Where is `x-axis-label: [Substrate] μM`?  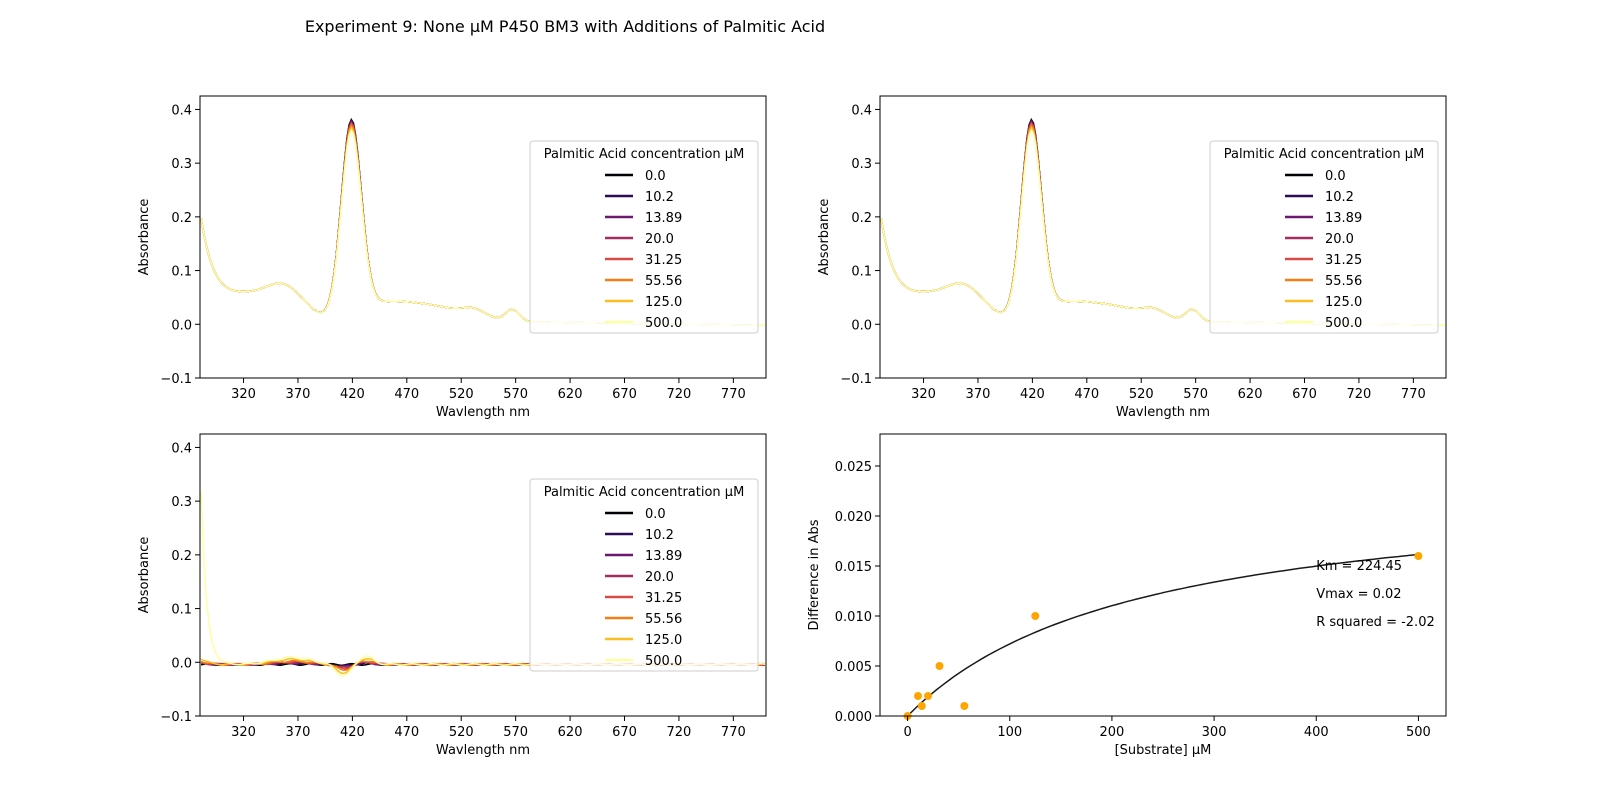
x-axis-label: [Substrate] μM is located at coordinates (1163, 750).